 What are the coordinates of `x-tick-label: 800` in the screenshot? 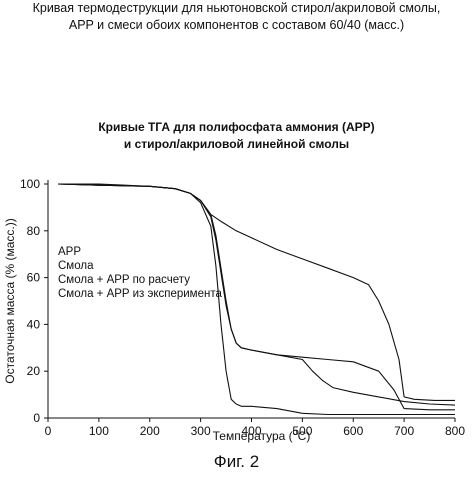 It's located at (455, 431).